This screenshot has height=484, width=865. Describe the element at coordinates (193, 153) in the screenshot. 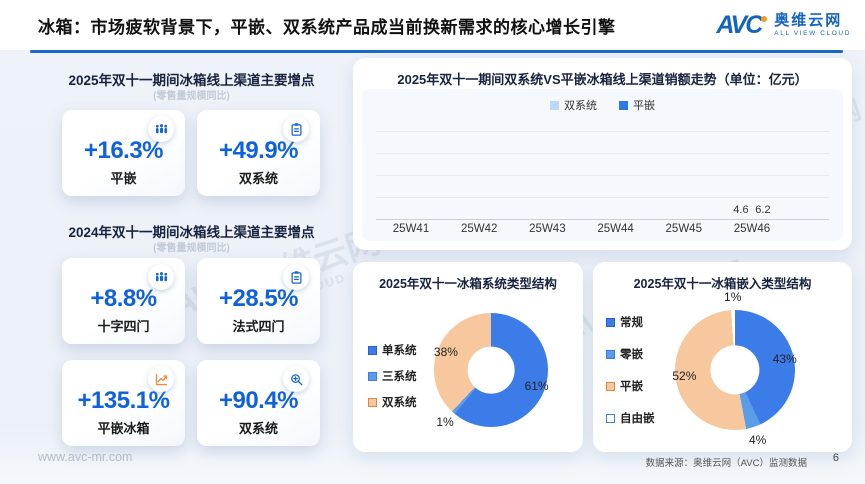

I see `stat-cards-2025: +16.3% 平嵌 +49.9% 双系统` at that location.